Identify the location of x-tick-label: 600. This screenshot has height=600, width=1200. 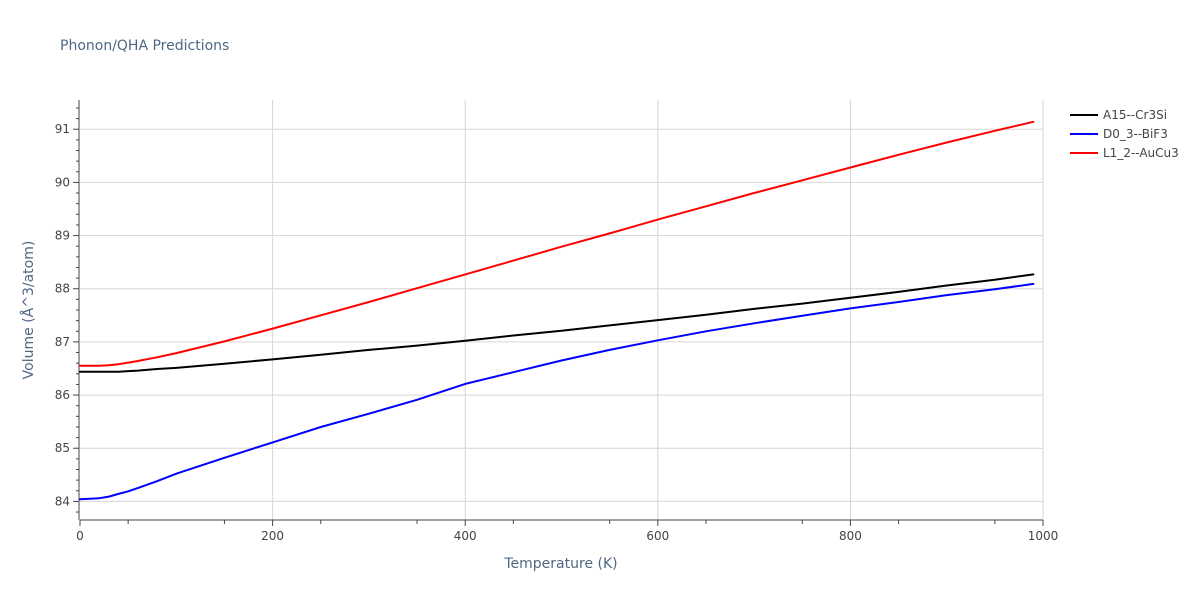
(657, 536).